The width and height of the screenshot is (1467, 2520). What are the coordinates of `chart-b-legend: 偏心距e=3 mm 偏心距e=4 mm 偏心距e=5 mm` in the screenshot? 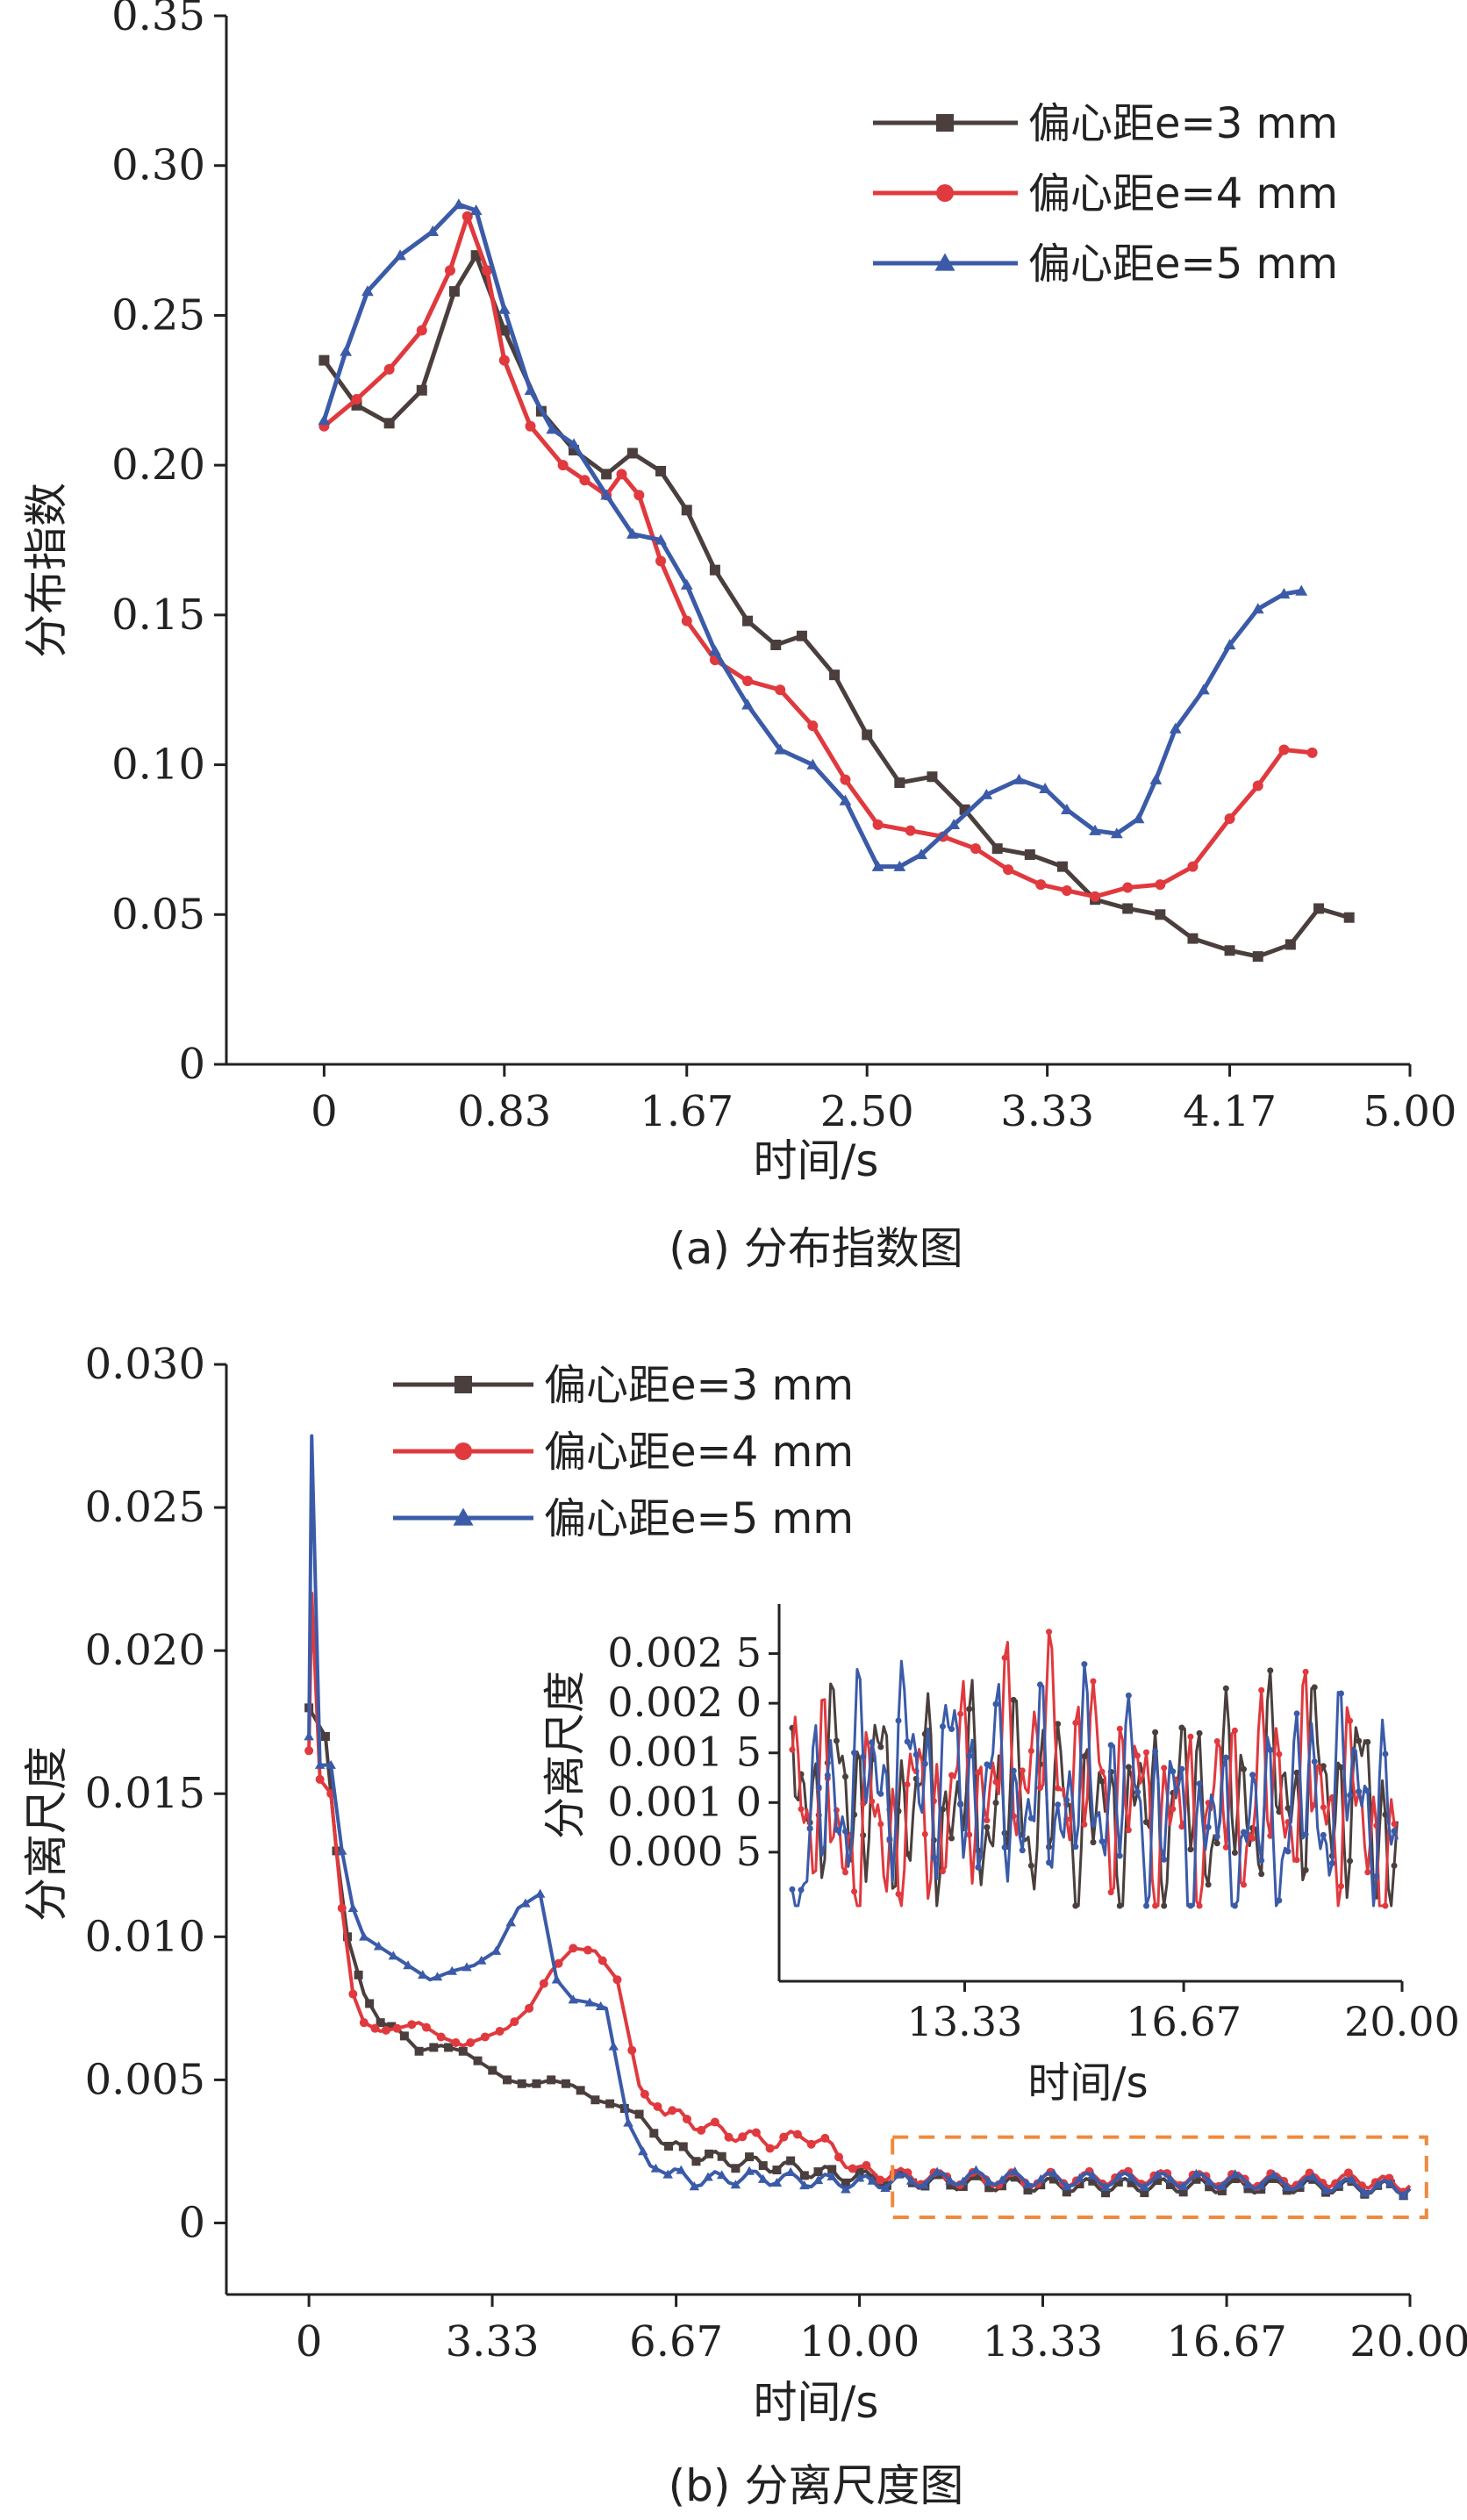 It's located at (623, 1452).